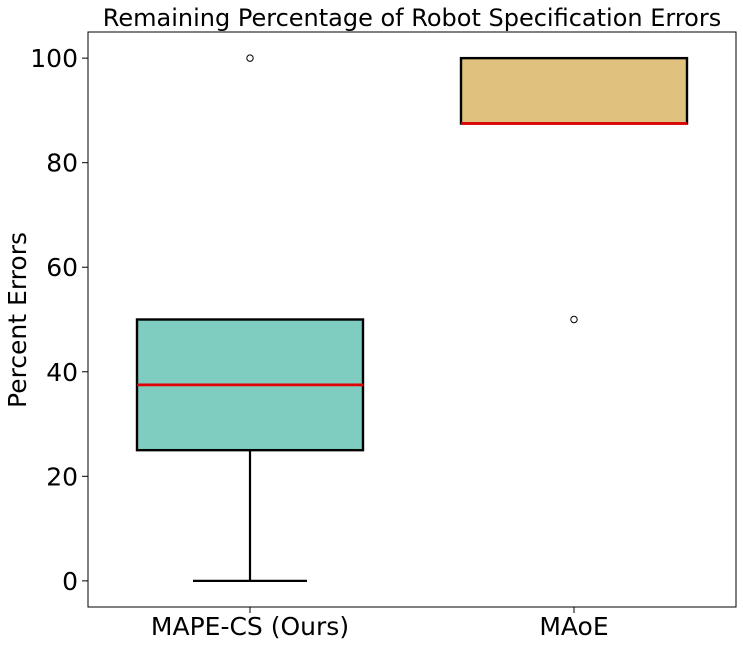 The image size is (743, 646). Describe the element at coordinates (573, 626) in the screenshot. I see `x-tick-label: MAoE` at that location.